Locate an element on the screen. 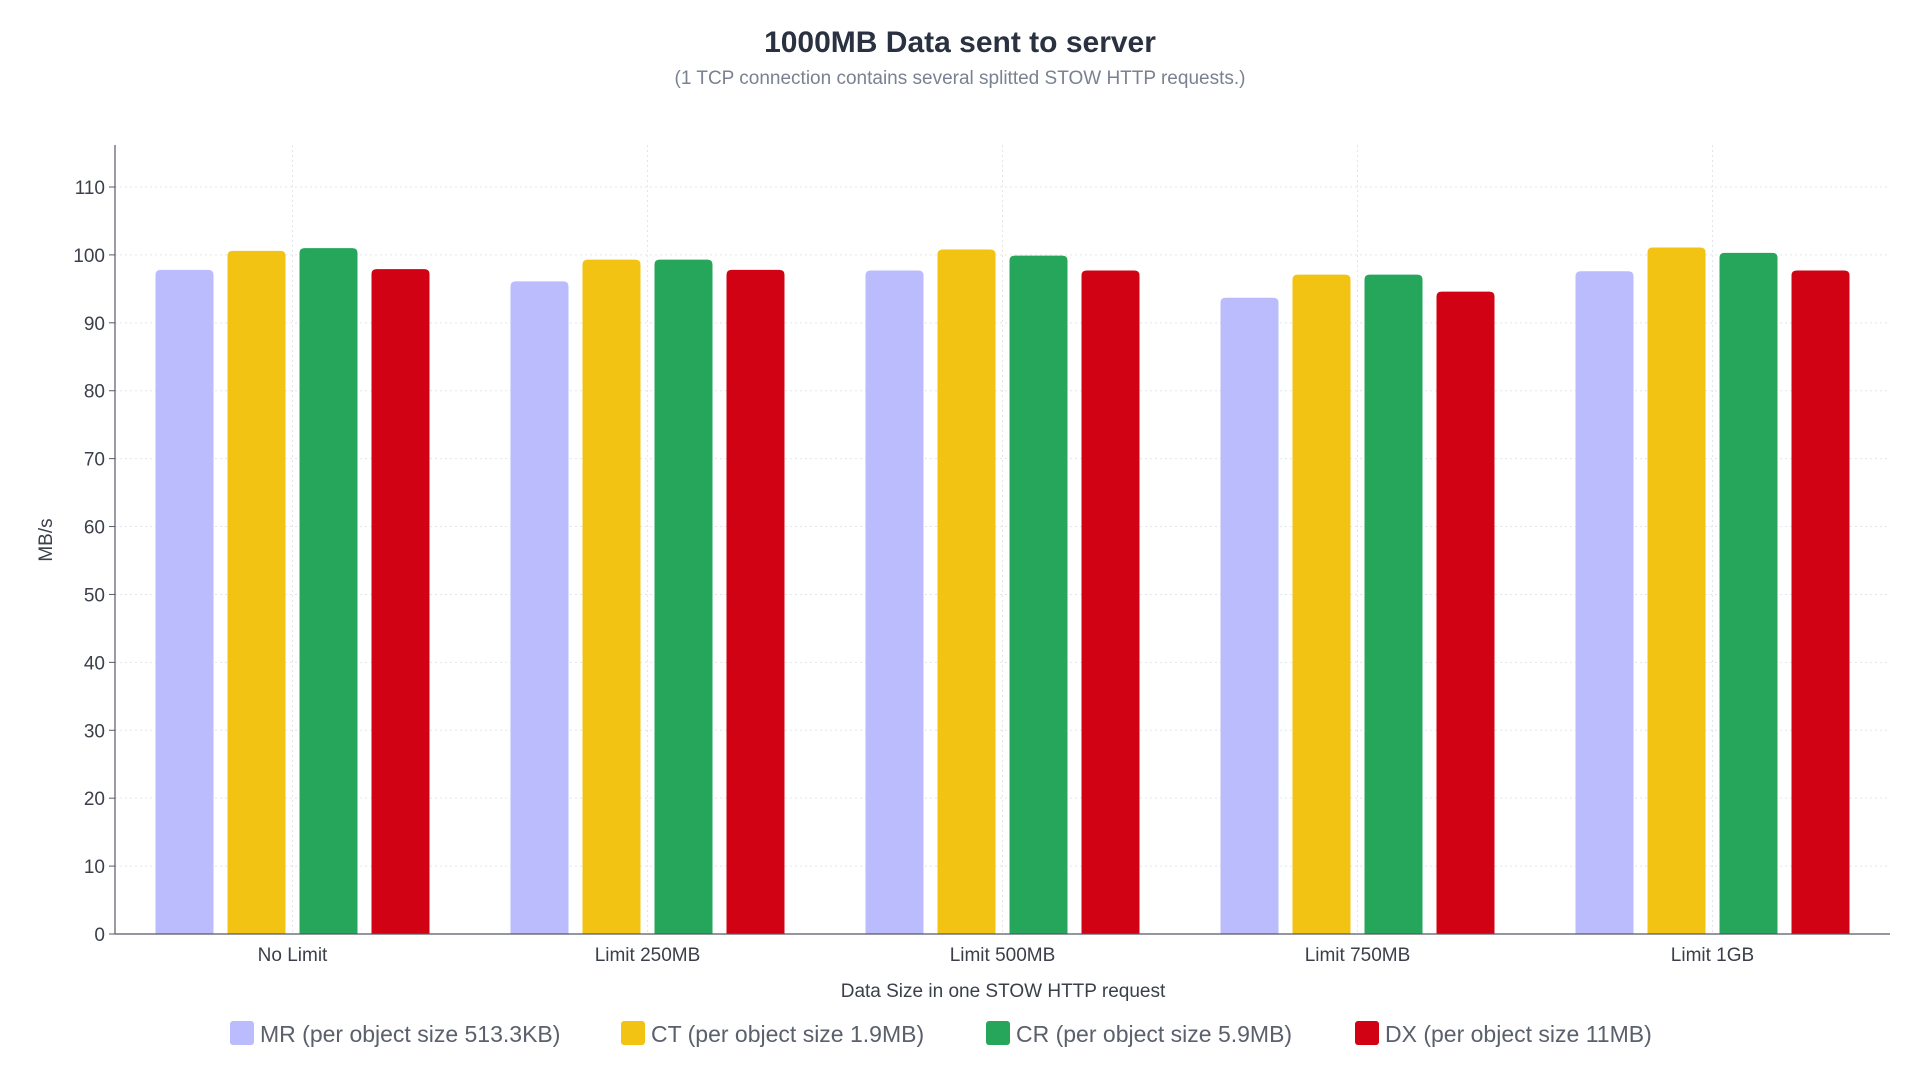 This screenshot has height=1080, width=1920. y-tick-label: 90 is located at coordinates (94, 324).